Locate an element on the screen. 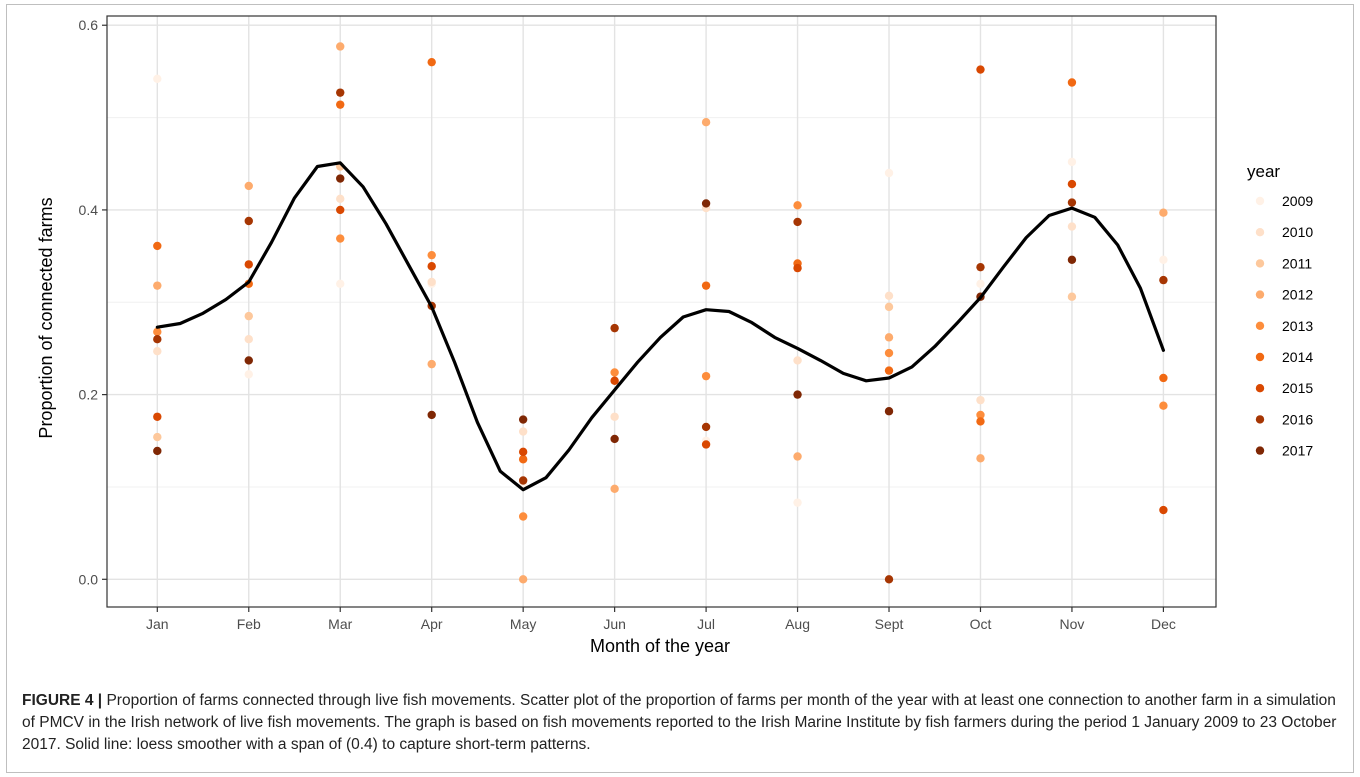 Image resolution: width=1360 pixels, height=777 pixels. x-axis: Jan Feb Mar Apr May Jun Jul Aug Sept Oct Nov Dec is located at coordinates (661, 619).